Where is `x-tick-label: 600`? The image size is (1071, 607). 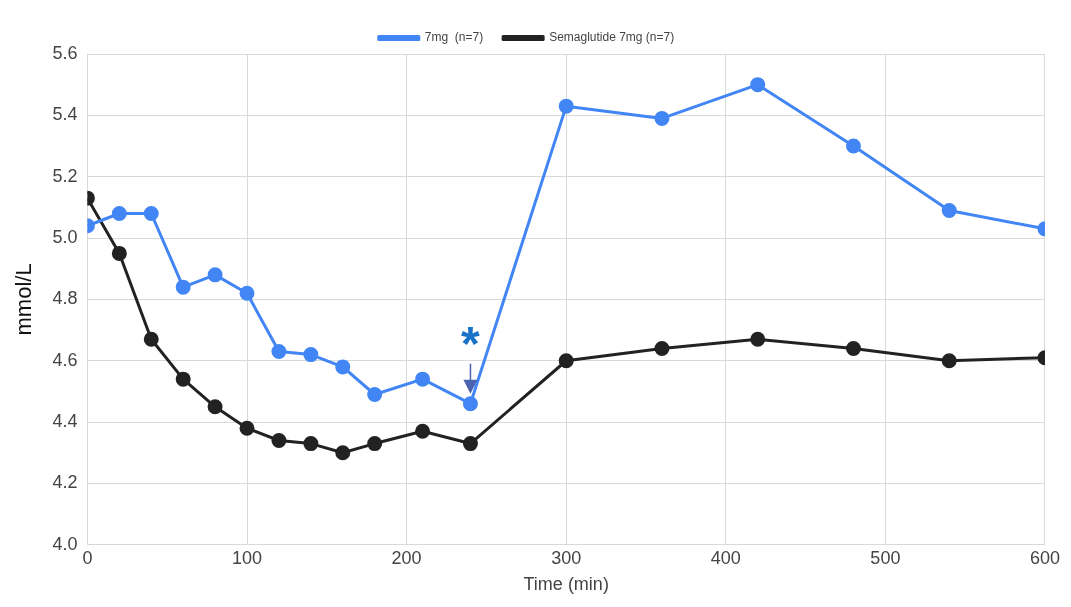 x-tick-label: 600 is located at coordinates (1045, 557).